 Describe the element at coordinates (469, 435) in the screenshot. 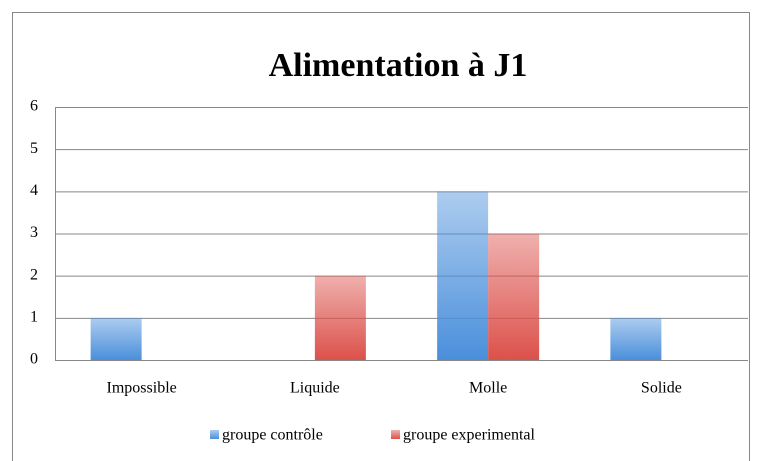

I see `legend-label: groupe experimental` at that location.